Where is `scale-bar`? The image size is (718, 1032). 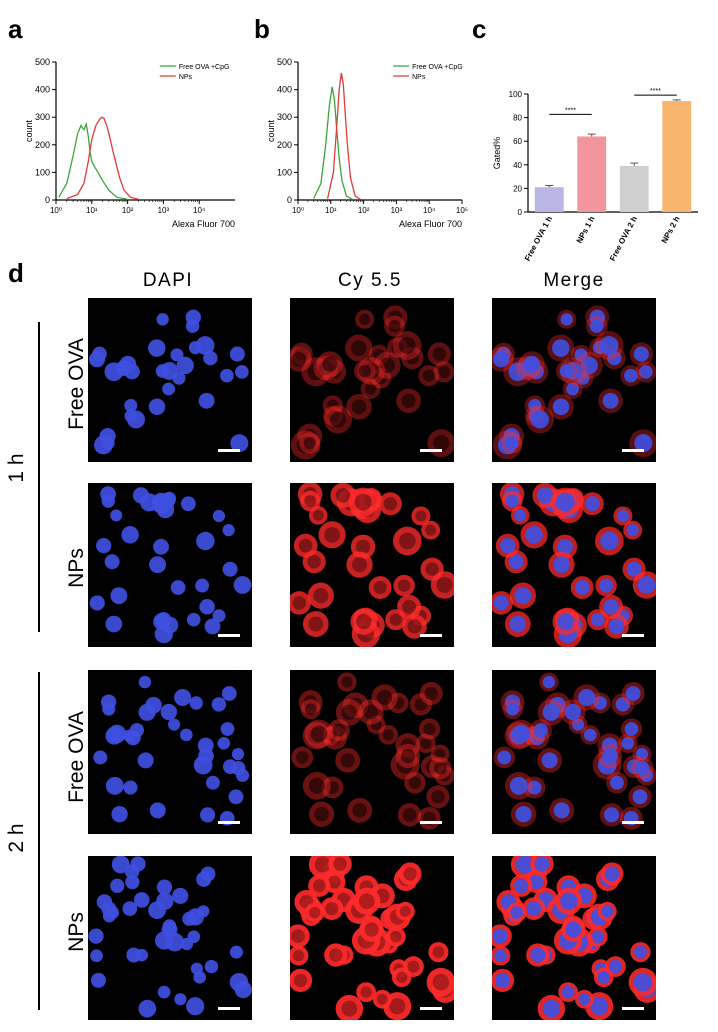
scale-bar is located at coordinates (229, 450).